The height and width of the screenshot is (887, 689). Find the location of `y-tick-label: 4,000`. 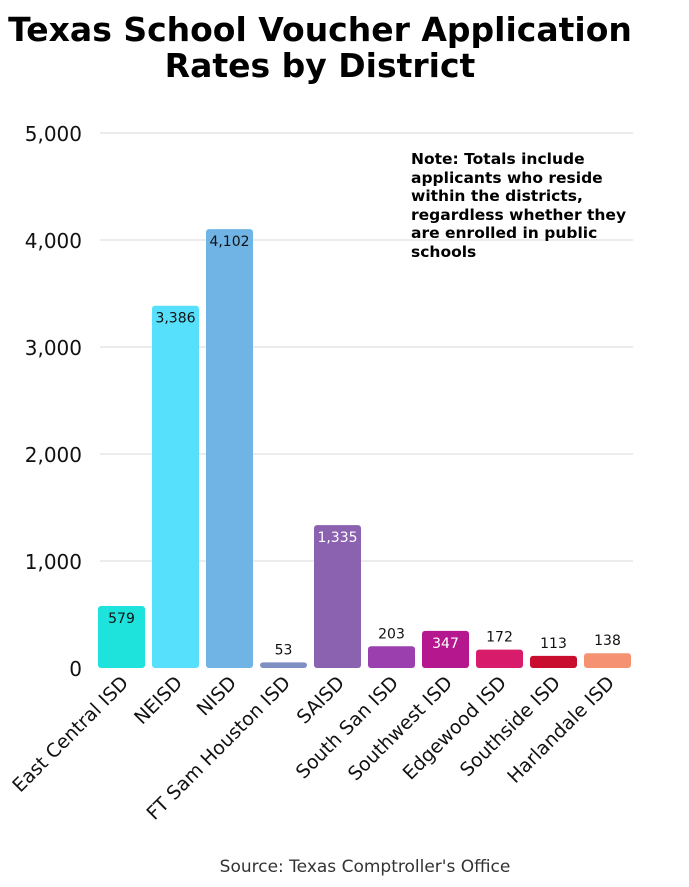

y-tick-label: 4,000 is located at coordinates (53, 241).